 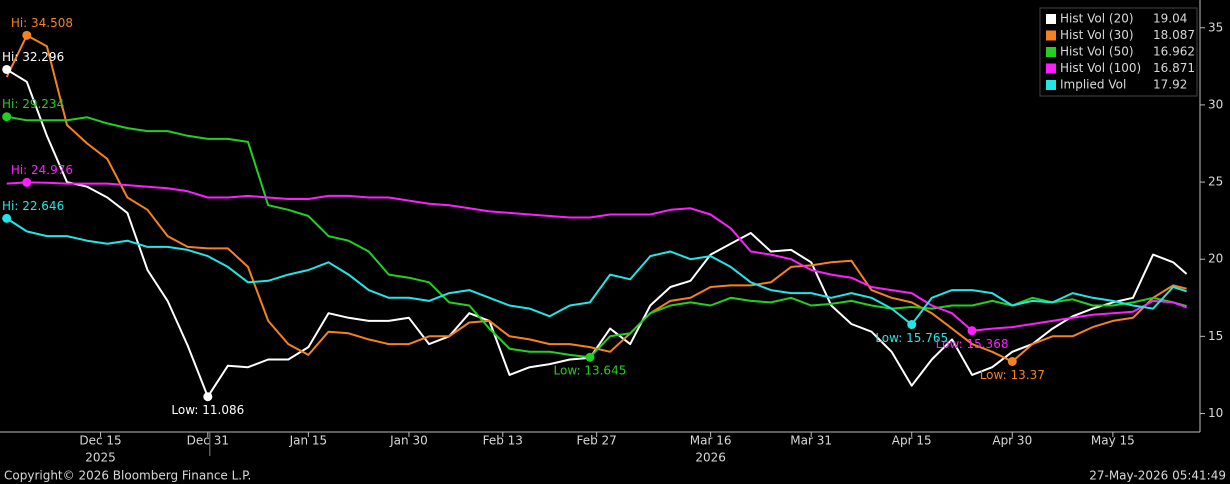 I want to click on x-tick-label: Dec 31, so click(x=208, y=441).